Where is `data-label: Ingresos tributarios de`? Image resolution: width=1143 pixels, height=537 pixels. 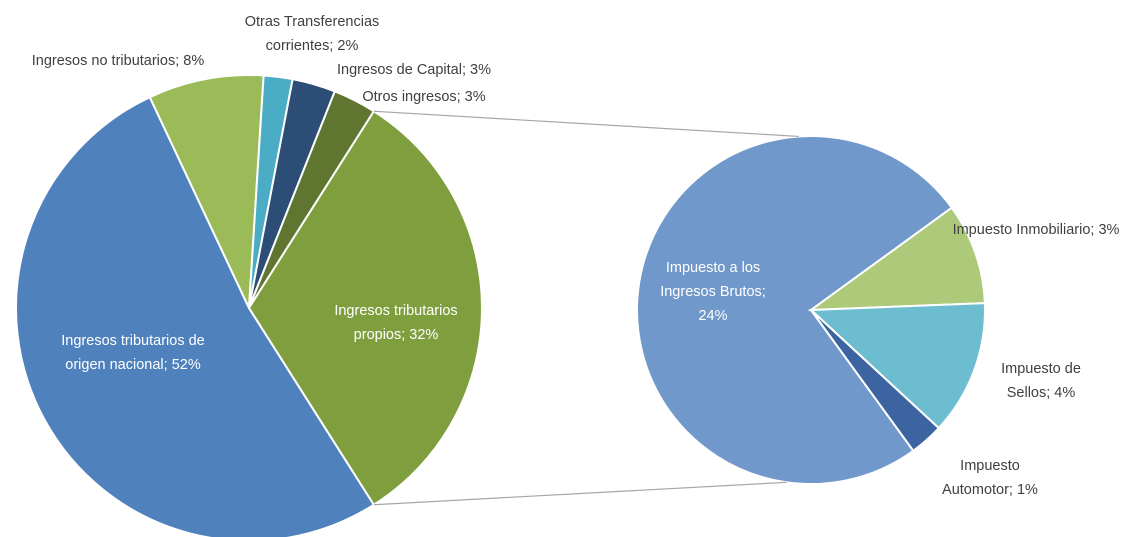 data-label: Ingresos tributarios de is located at coordinates (132, 341).